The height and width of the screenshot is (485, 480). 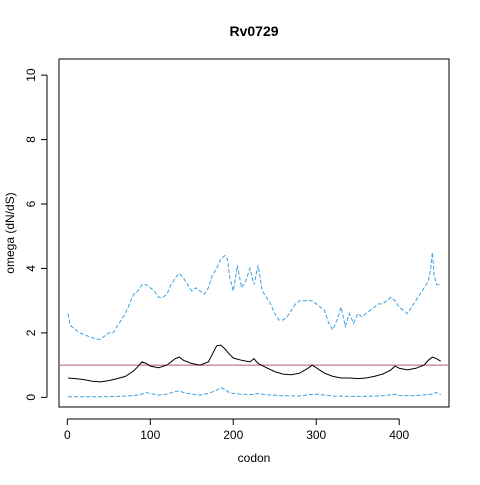 What do you see at coordinates (254, 363) in the screenshot?
I see `omega-line` at bounding box center [254, 363].